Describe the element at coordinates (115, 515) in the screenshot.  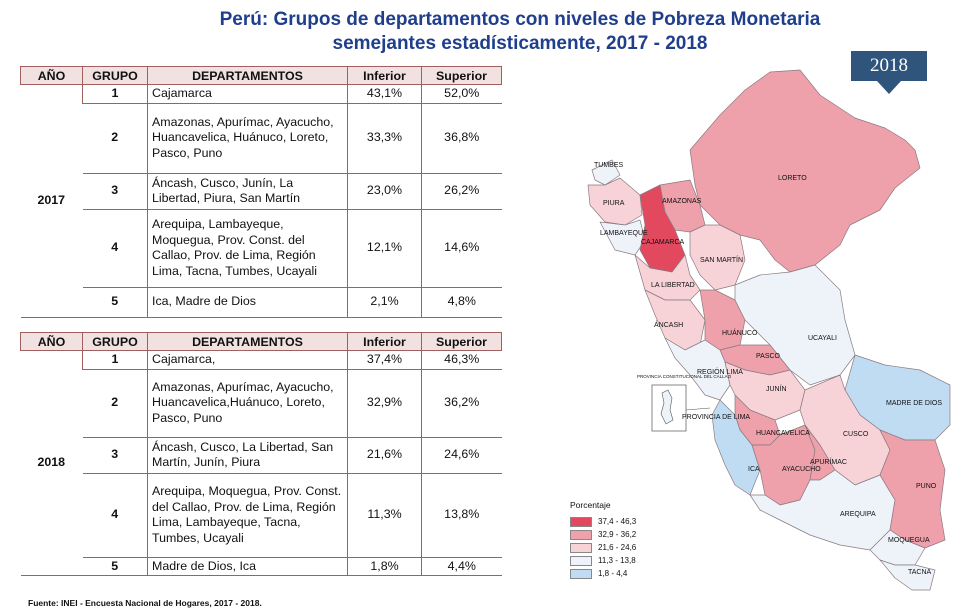
I see `group-cell: 4` at that location.